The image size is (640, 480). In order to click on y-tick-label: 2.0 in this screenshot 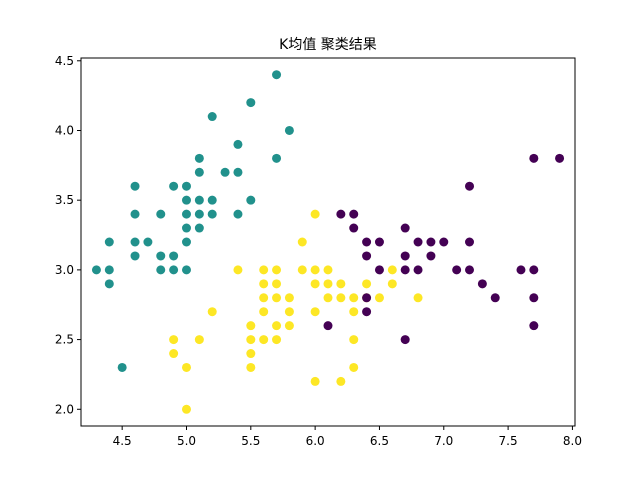, I will do `click(64, 409)`.